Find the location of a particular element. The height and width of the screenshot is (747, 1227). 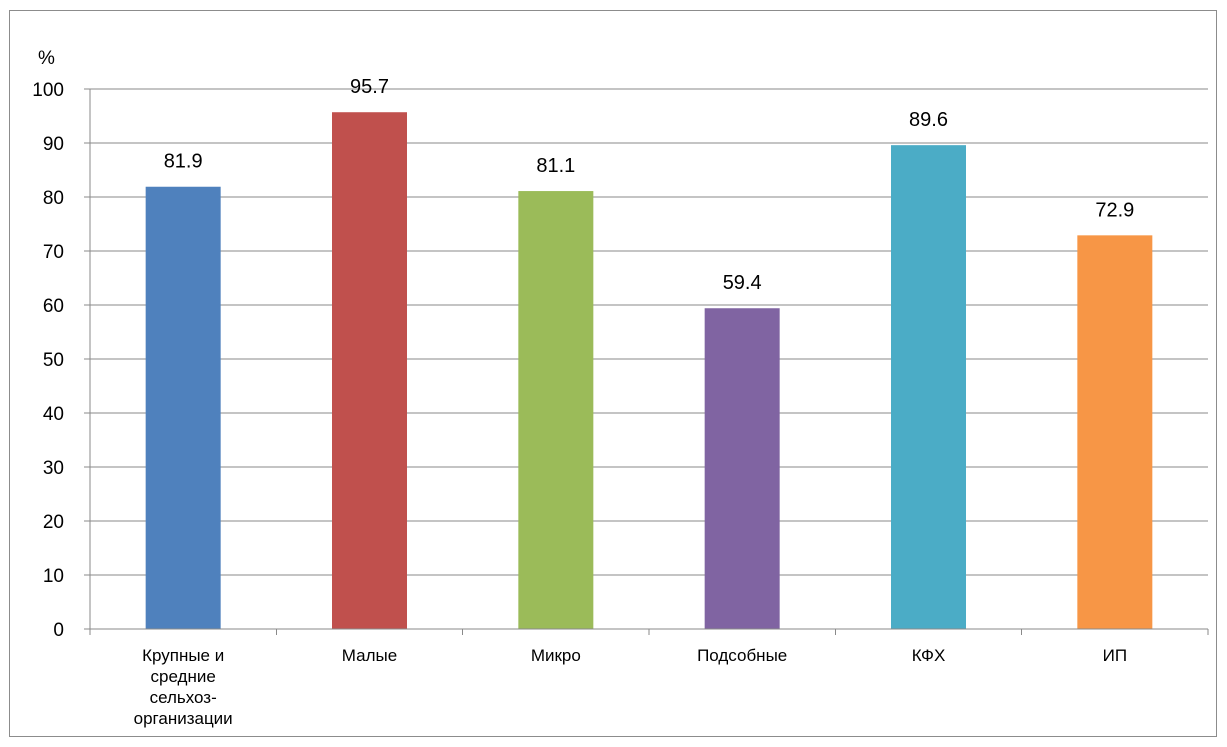

category-label: Подсобные is located at coordinates (742, 655).